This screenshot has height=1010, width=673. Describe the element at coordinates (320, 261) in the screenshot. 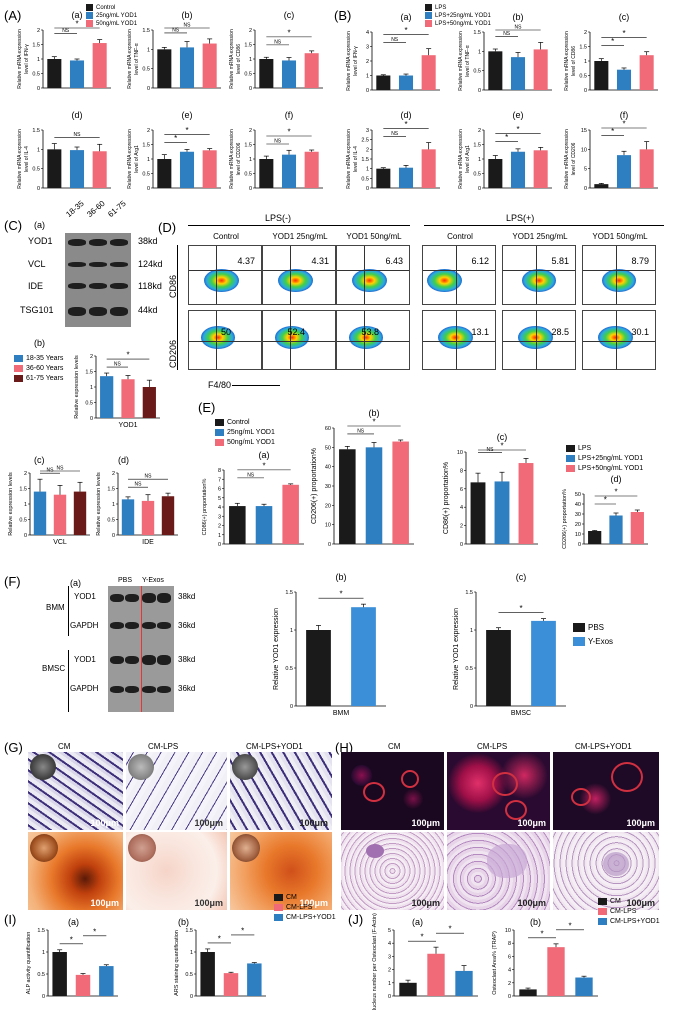

I see `flow-gate-value: 4.31` at that location.